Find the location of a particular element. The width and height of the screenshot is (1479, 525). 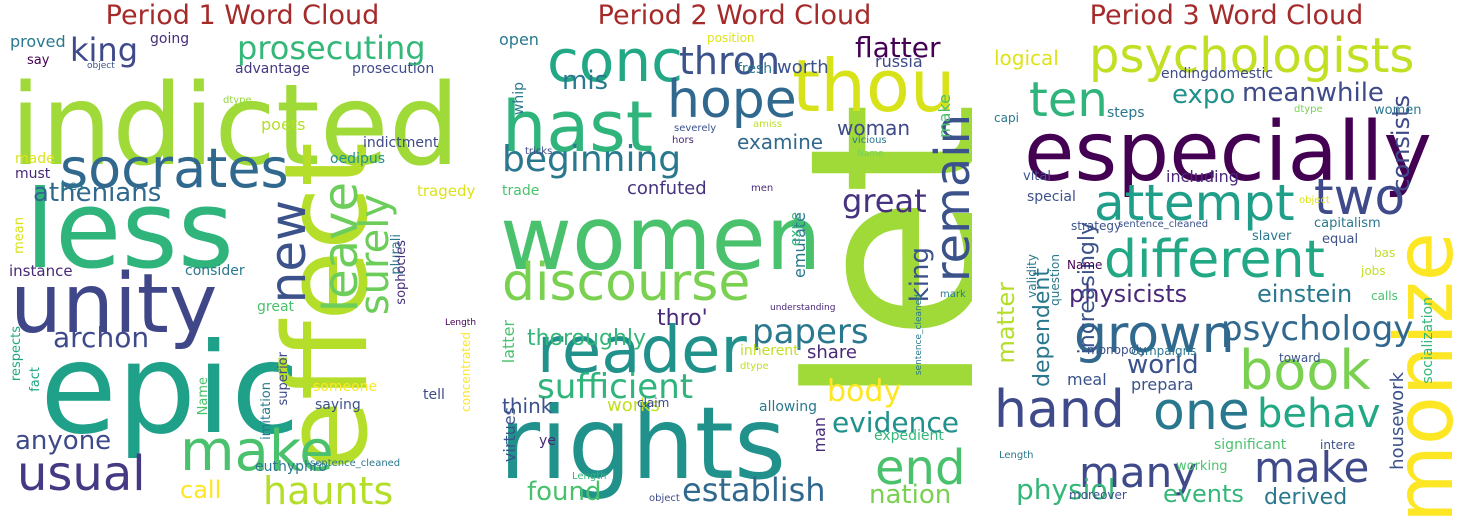

word-validity: validity is located at coordinates (1032, 276).